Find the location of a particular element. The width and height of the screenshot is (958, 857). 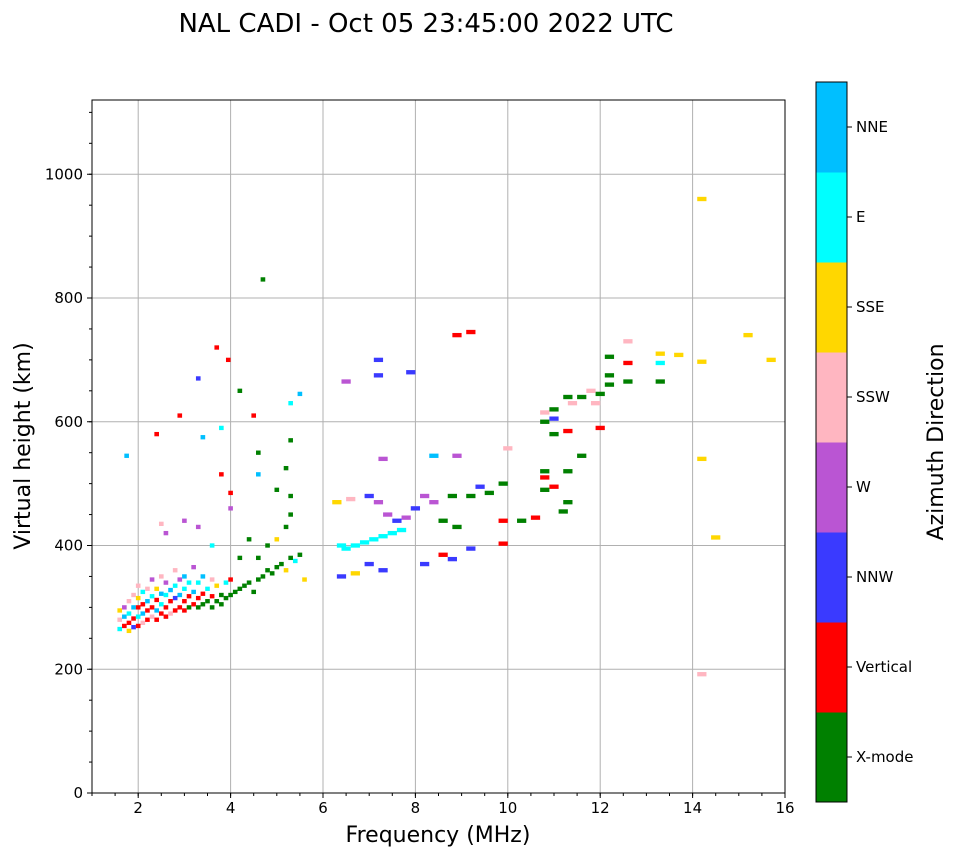

x-tick-label: 10 is located at coordinates (507, 808).